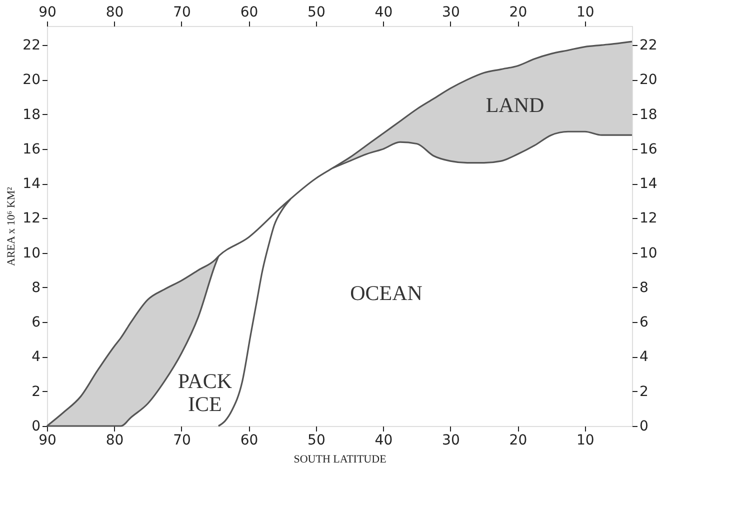 This screenshot has width=742, height=513. What do you see at coordinates (383, 440) in the screenshot?
I see `x2-tick-label: 40` at bounding box center [383, 440].